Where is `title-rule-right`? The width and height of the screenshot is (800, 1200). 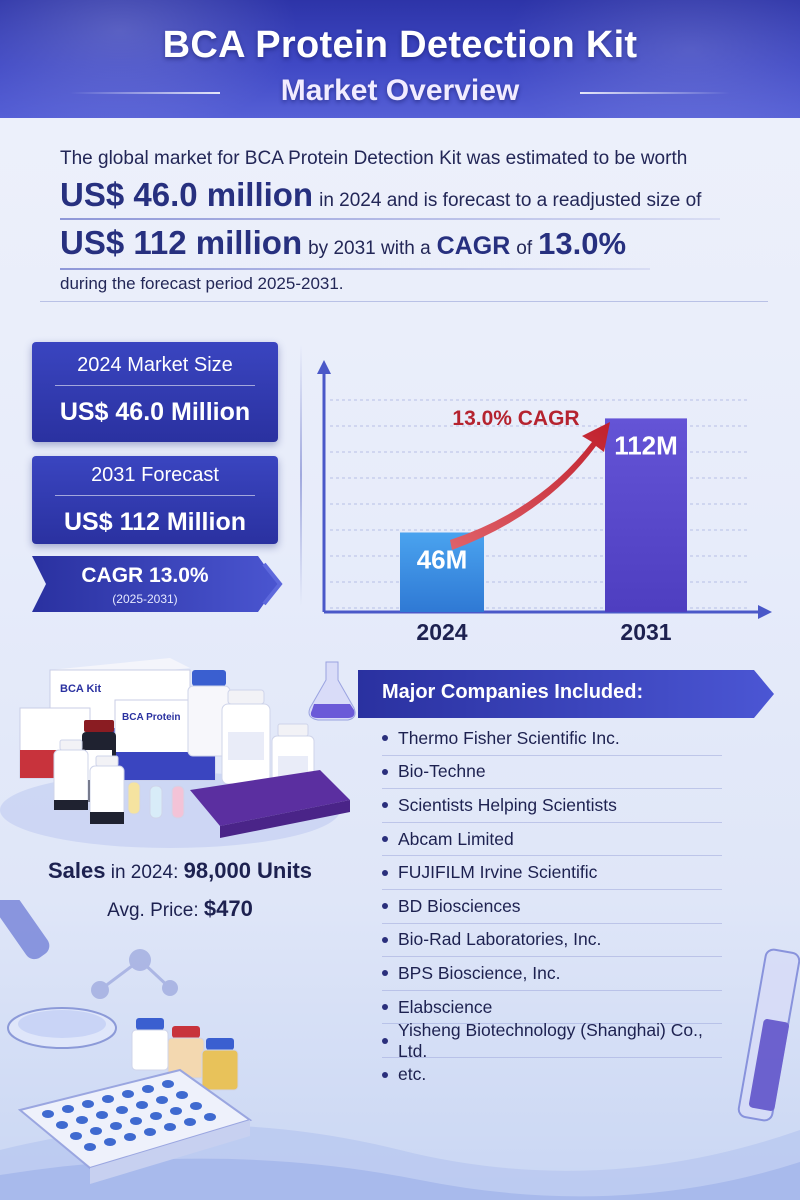
title-rule-right is located at coordinates (655, 93).